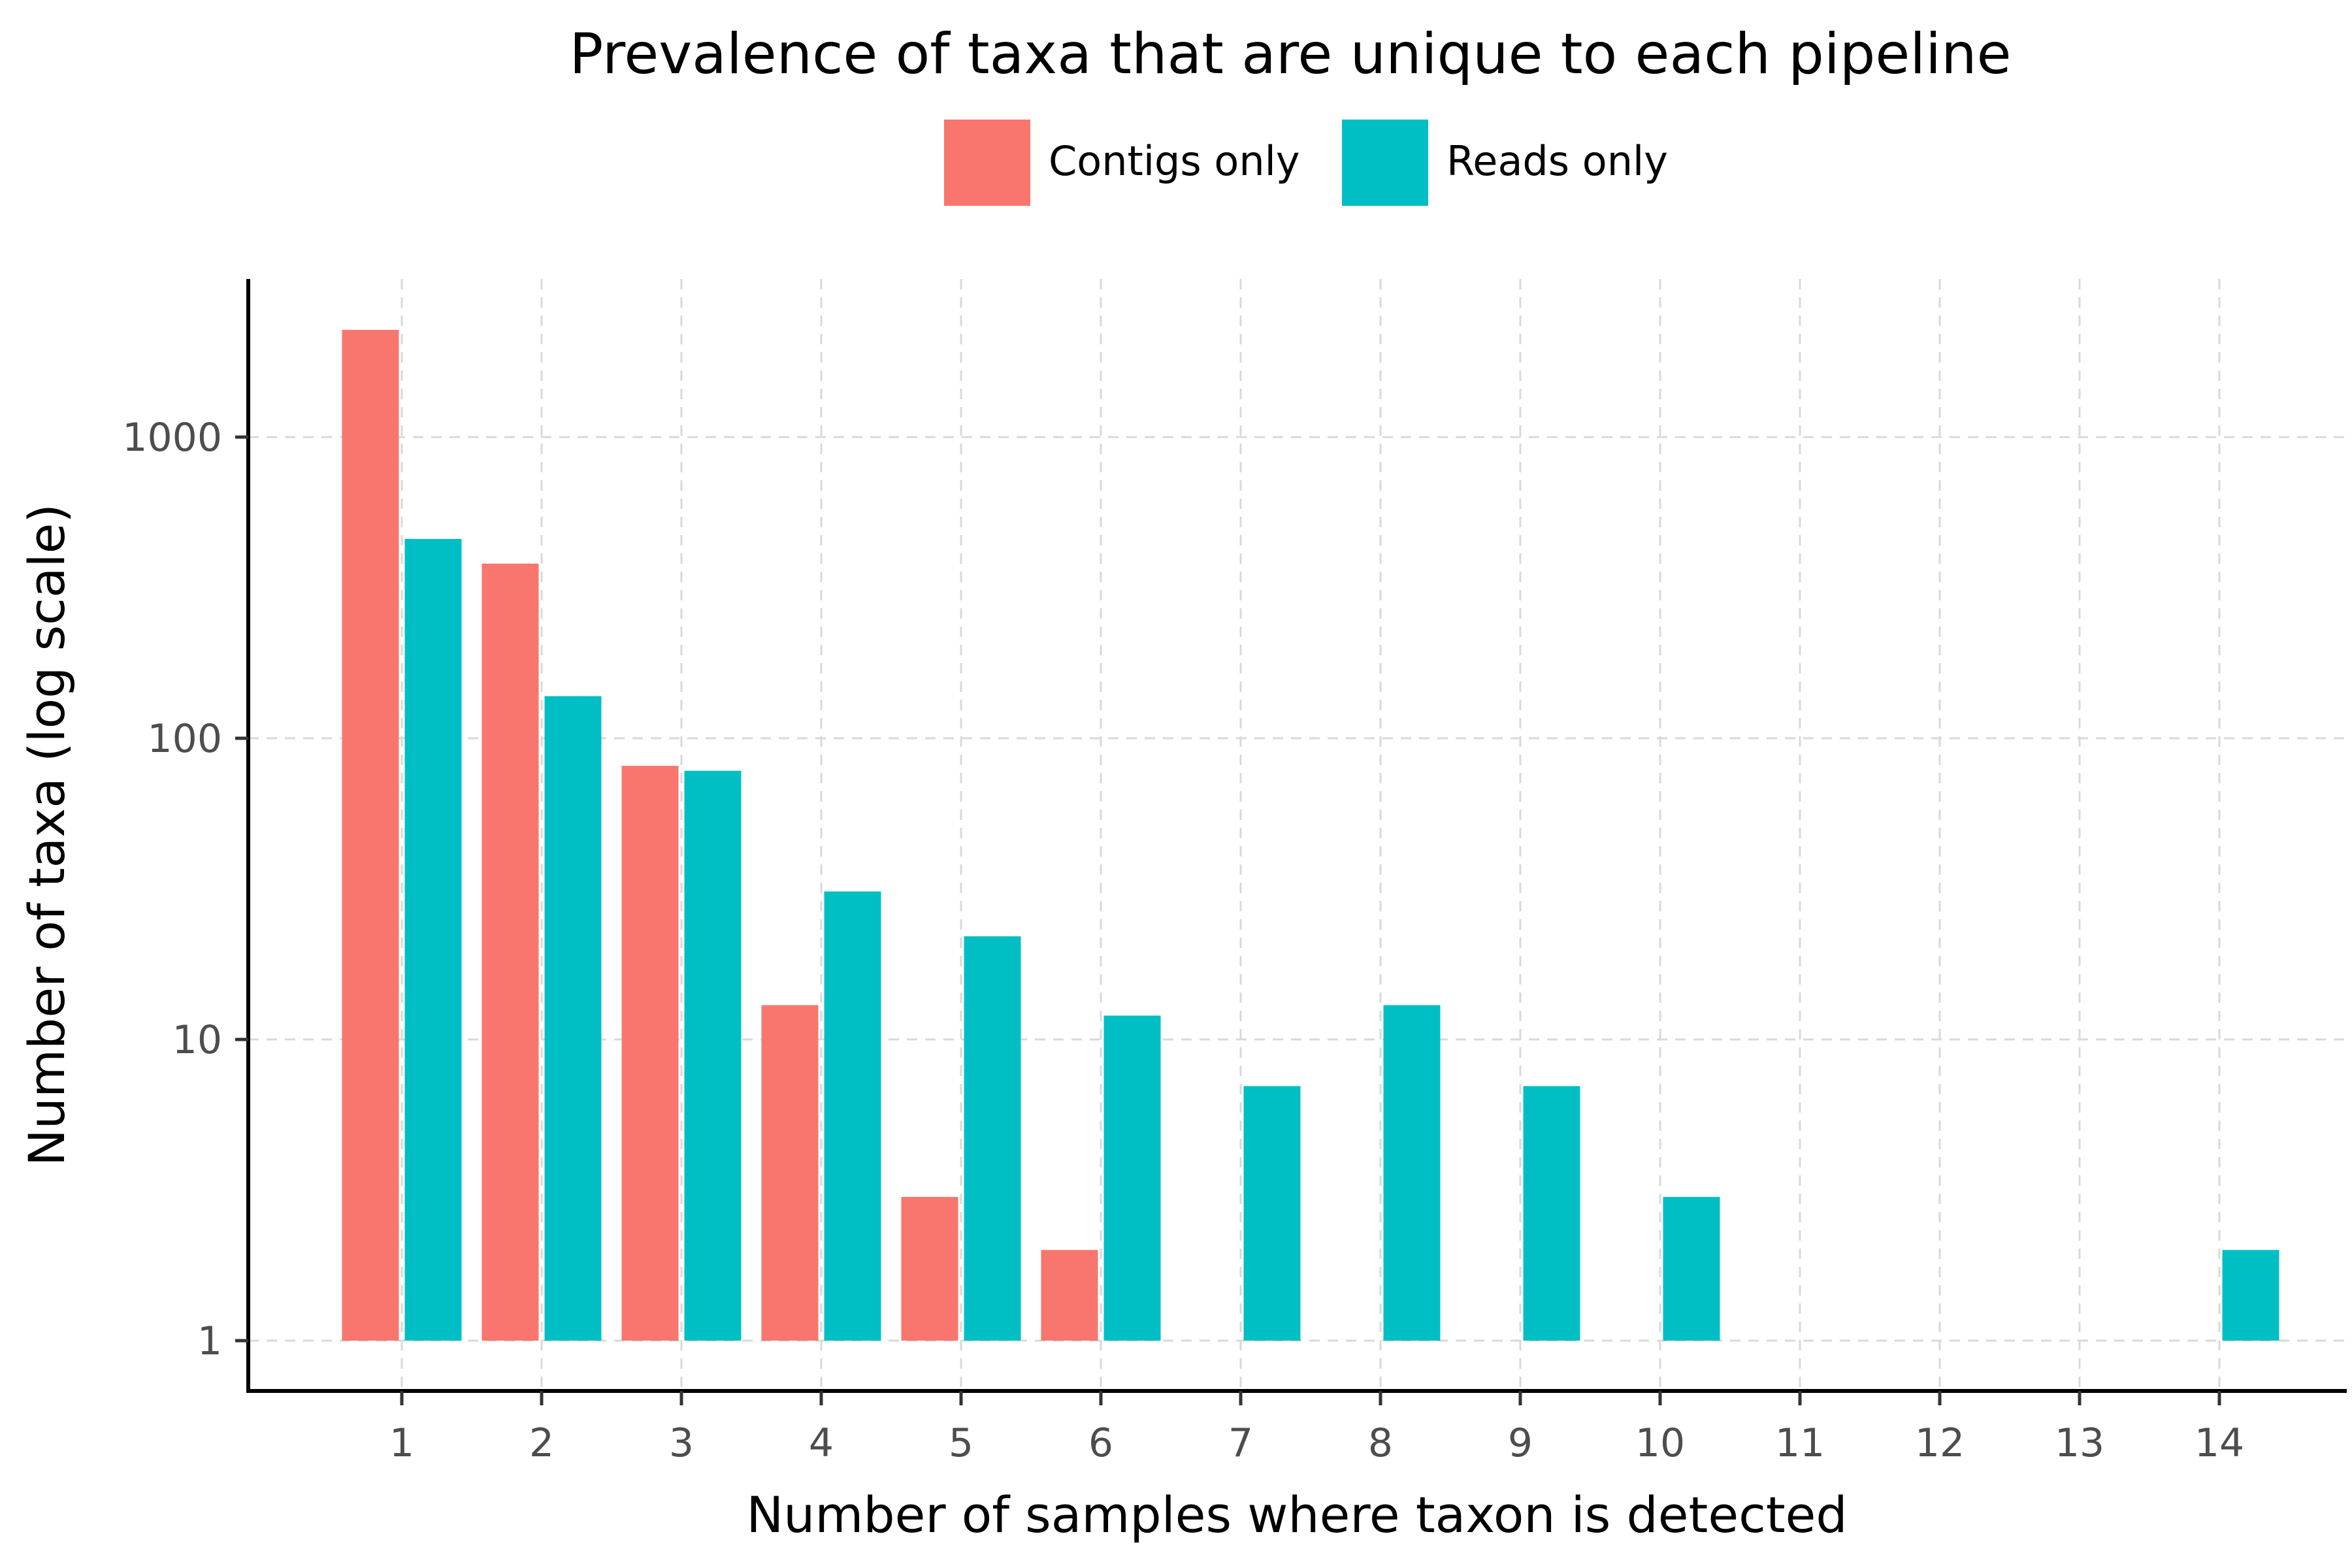 Image resolution: width=2352 pixels, height=1568 pixels. I want to click on legend-item-reads-only: Reads only, so click(1505, 163).